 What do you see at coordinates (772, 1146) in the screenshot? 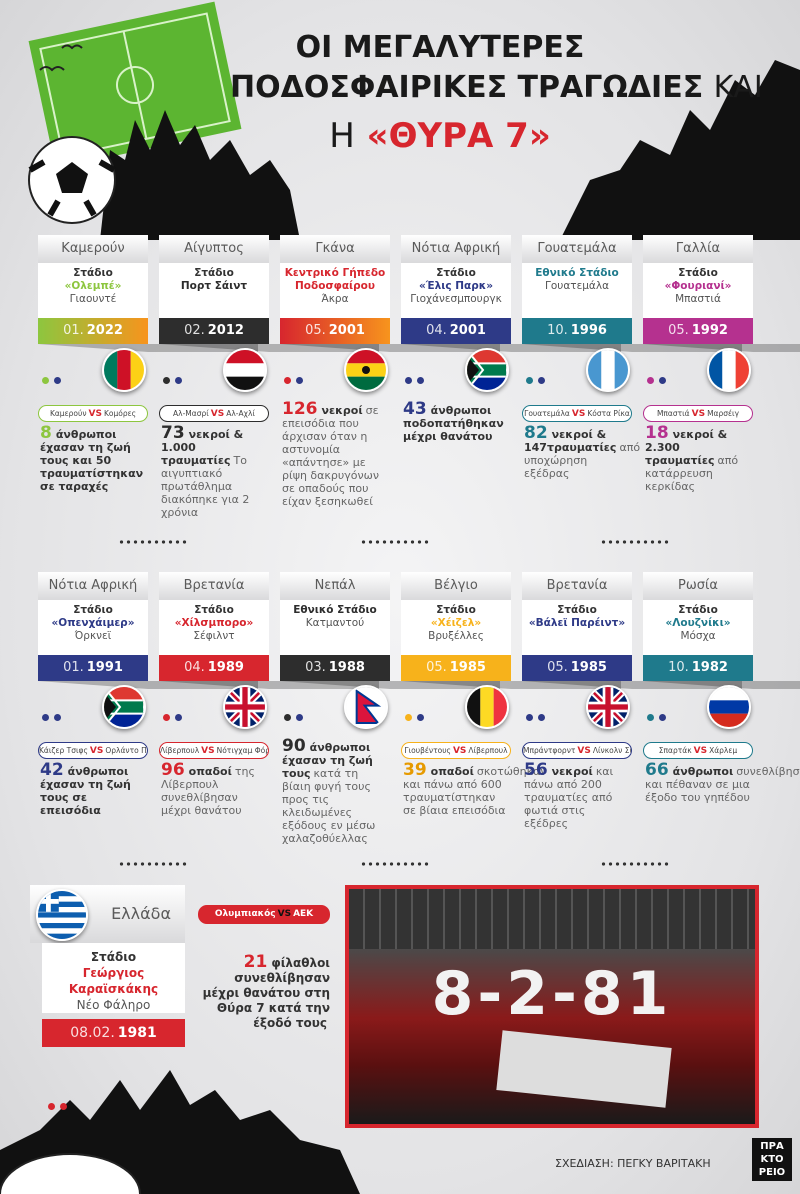
I see `logo-line: ΠΡΑ` at bounding box center [772, 1146].